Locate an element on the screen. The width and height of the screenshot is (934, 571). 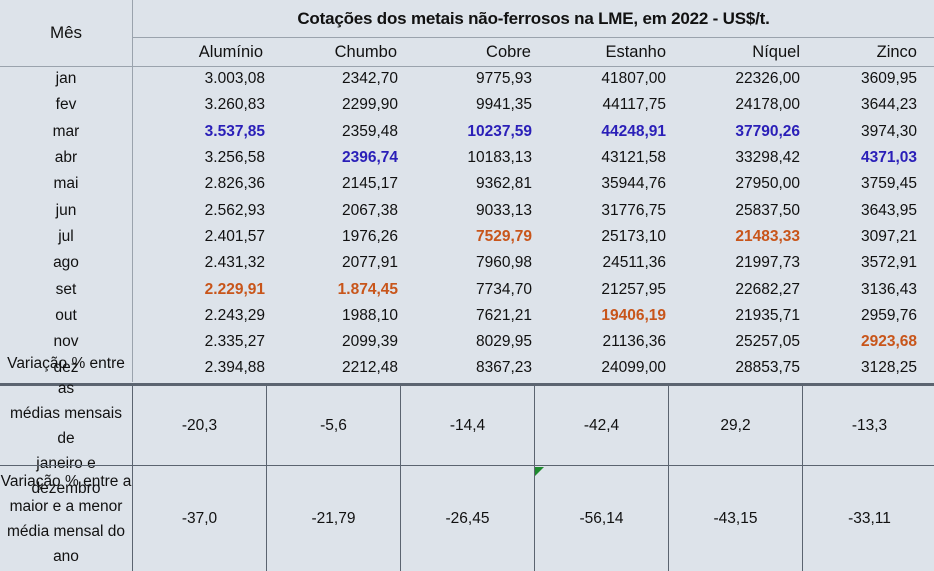
price-cell: 2923,68 is located at coordinates (888, 342).